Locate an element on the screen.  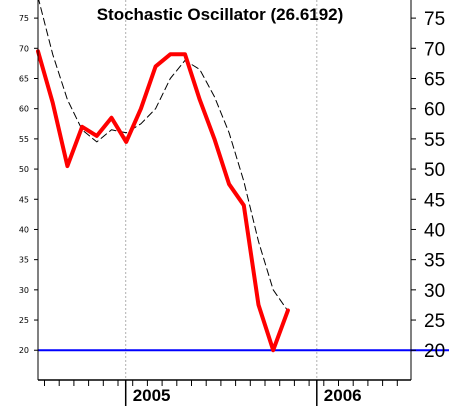
left-tick-label: 45 is located at coordinates (24, 199).